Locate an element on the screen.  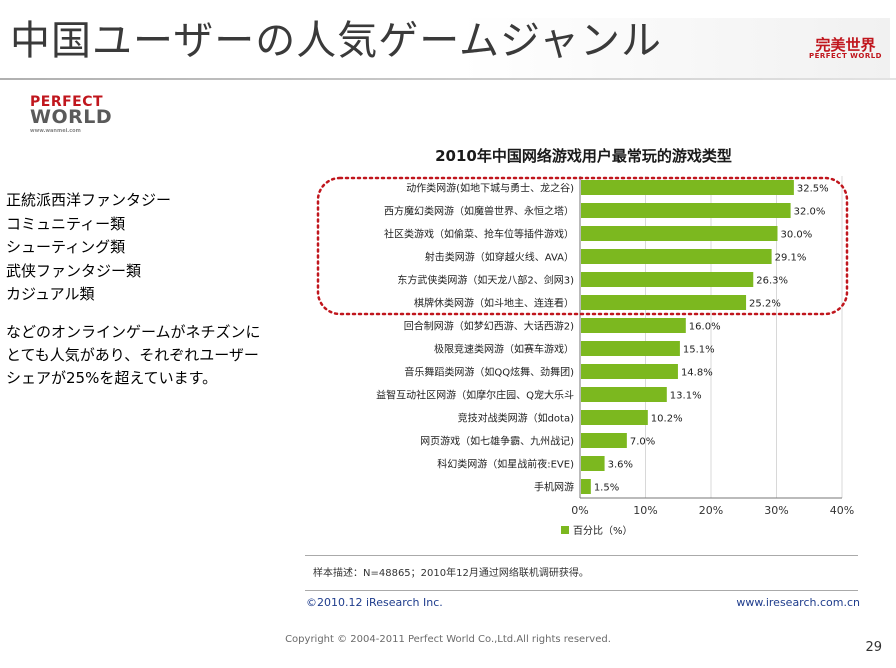
genre-item: カジュアル類 is located at coordinates (50, 294).